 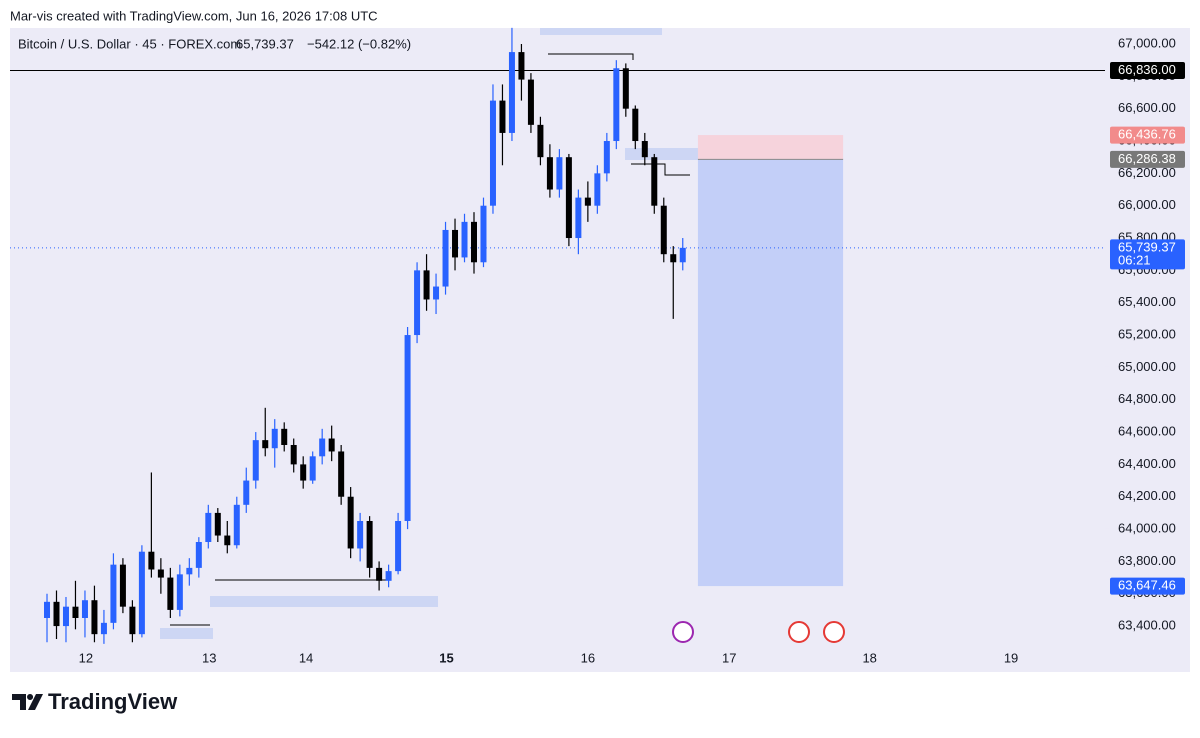 I want to click on drawing-line, so click(x=660, y=169).